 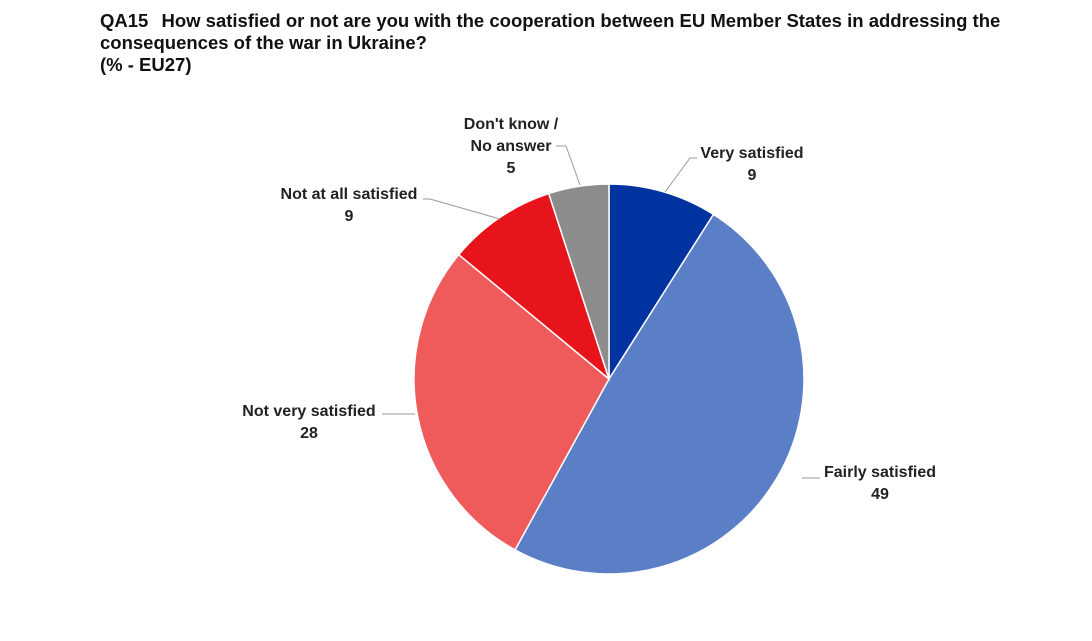 What do you see at coordinates (568, 165) in the screenshot?
I see `leader-line-don-t-know-no-answer` at bounding box center [568, 165].